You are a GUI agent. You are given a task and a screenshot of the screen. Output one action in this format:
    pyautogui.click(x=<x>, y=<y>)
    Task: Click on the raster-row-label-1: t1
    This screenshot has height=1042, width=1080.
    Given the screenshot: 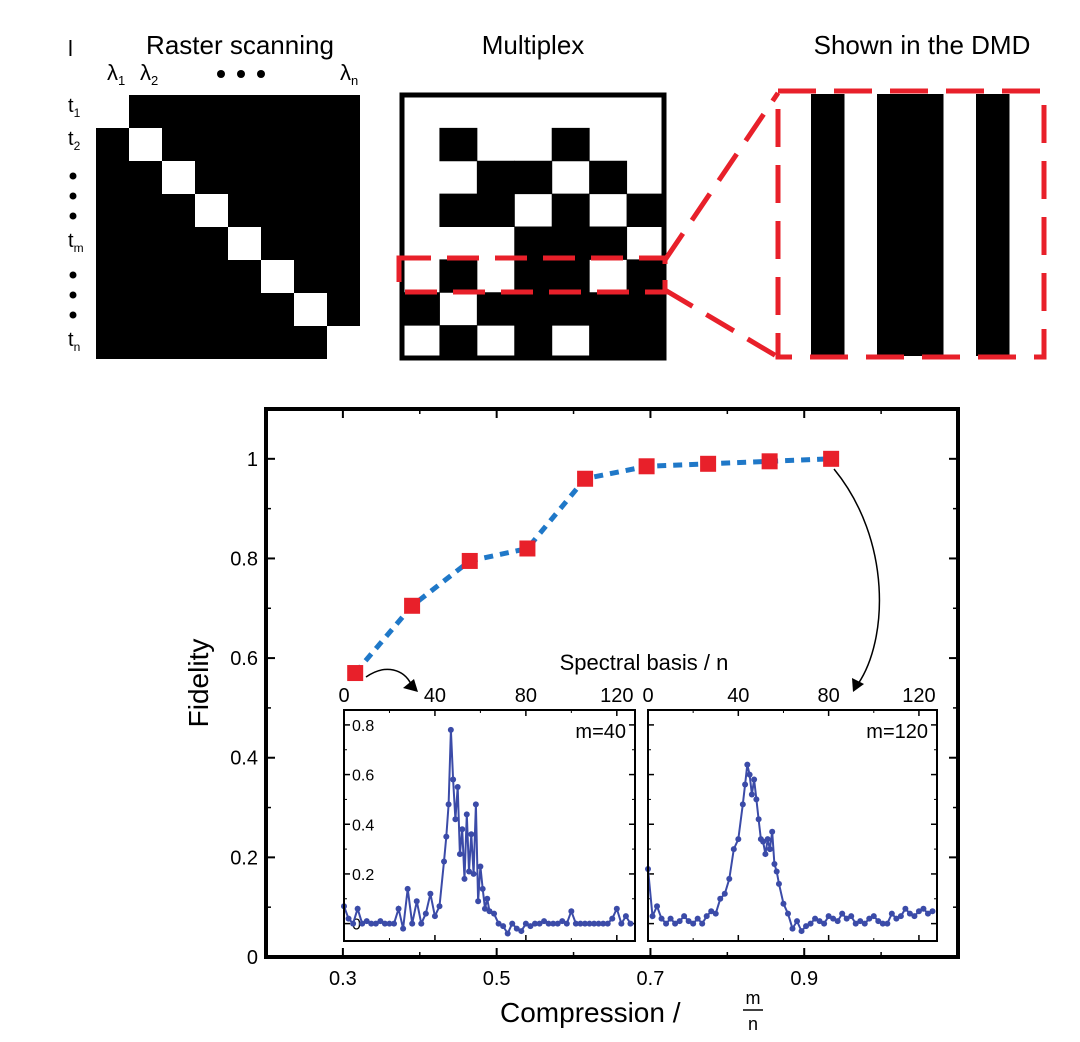 What is the action you would take?
    pyautogui.click(x=74, y=107)
    